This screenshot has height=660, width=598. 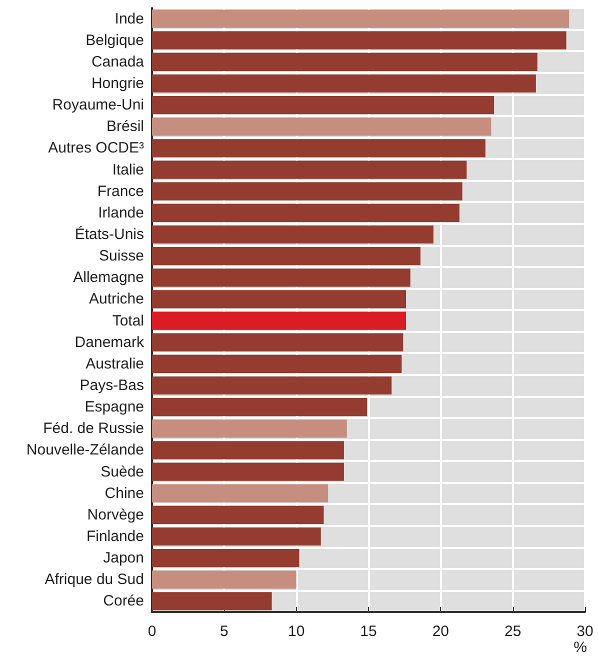 I want to click on y-tick-label: Finlande, so click(x=115, y=536).